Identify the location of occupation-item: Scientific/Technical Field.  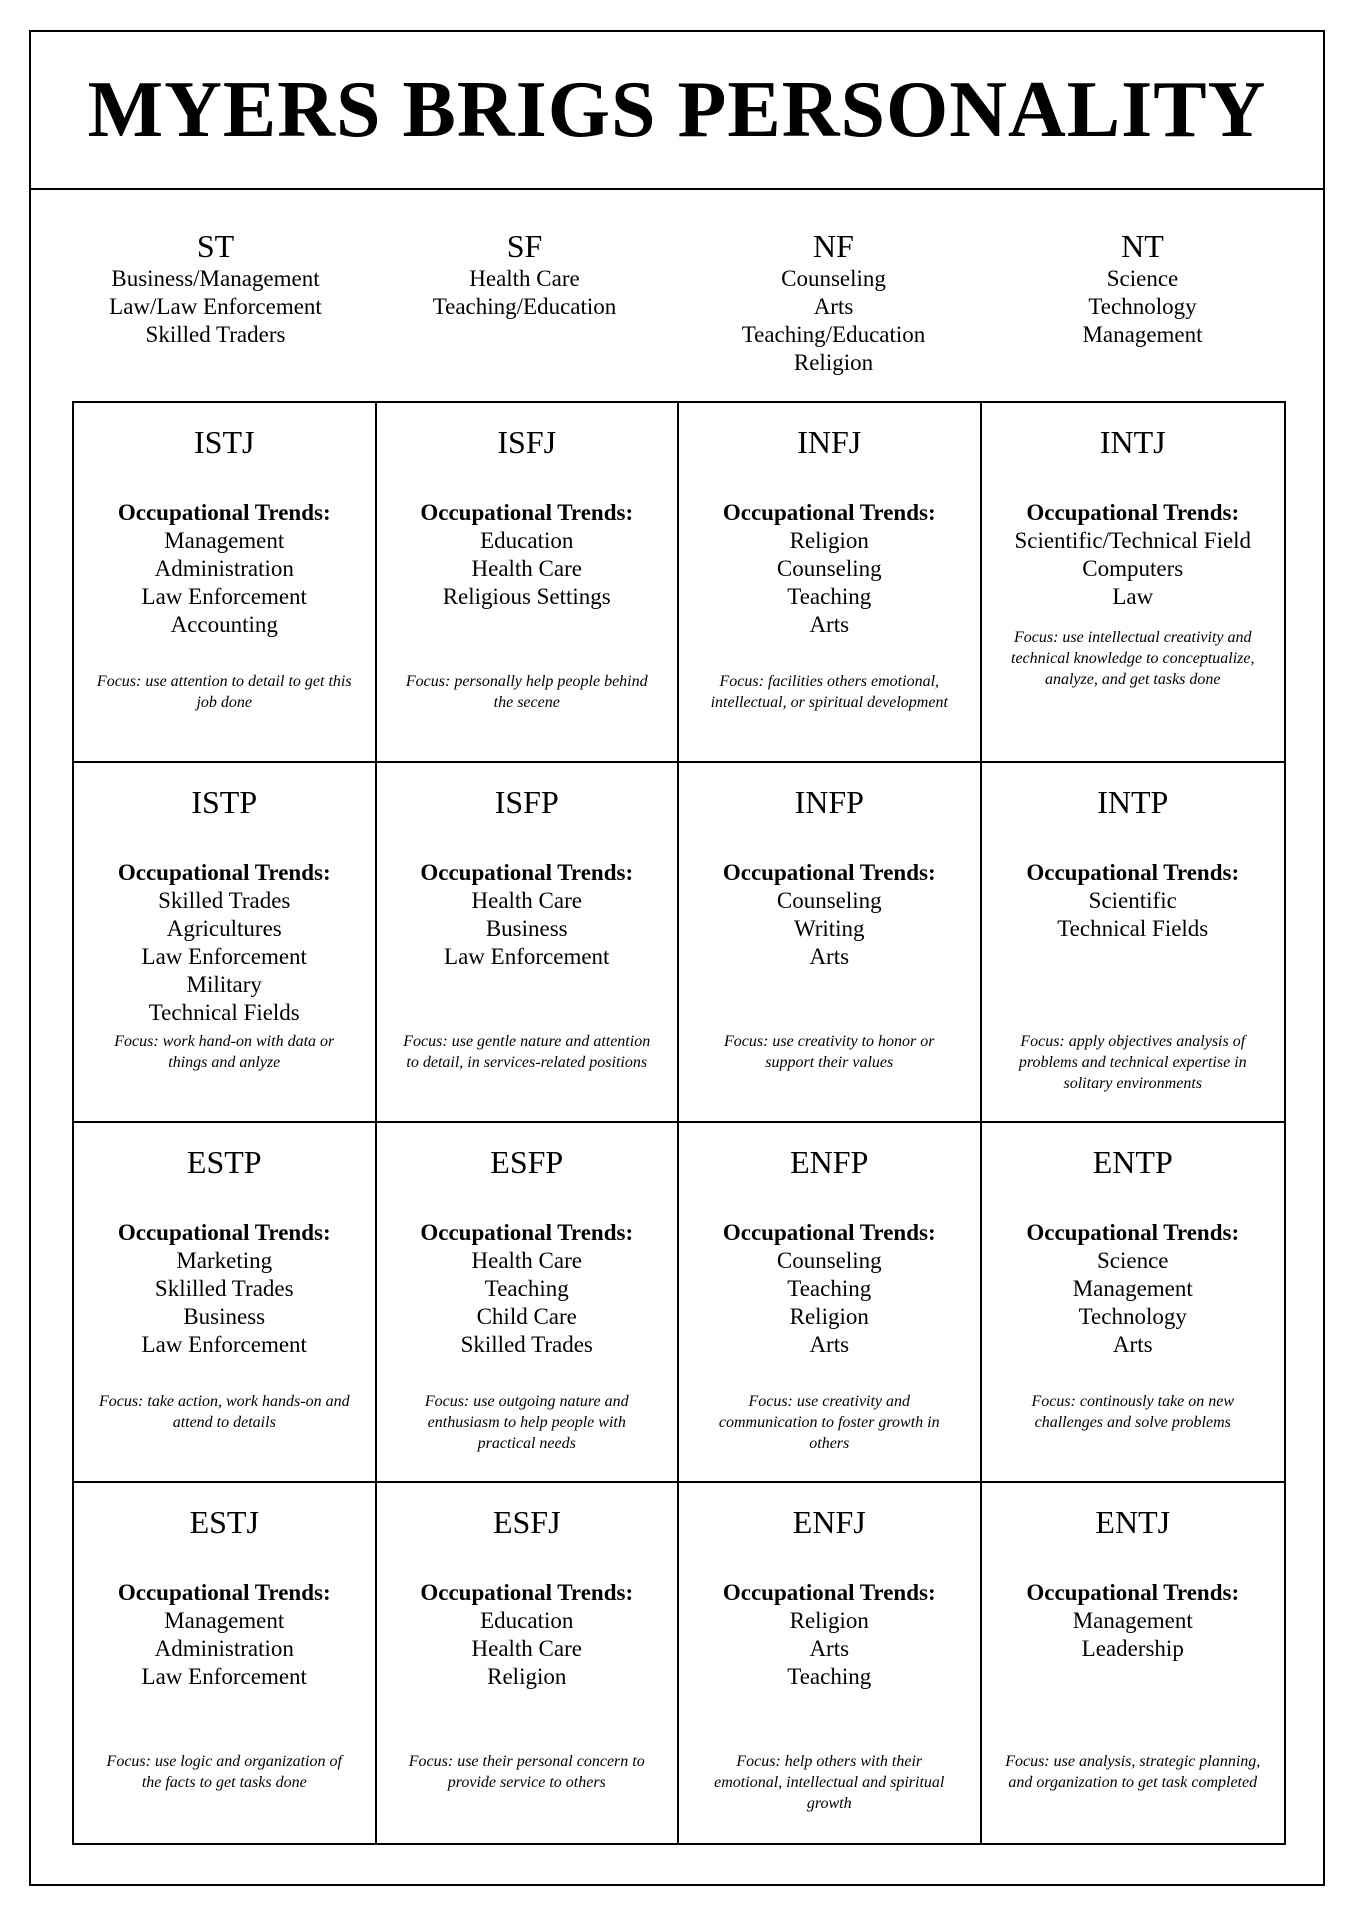
(1133, 540).